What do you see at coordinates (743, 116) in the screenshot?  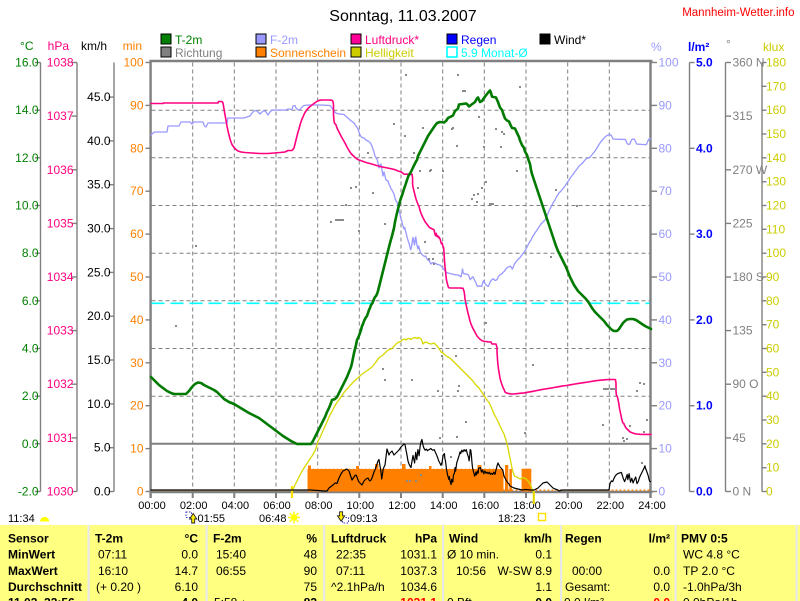 I see `svg-text: 315` at bounding box center [743, 116].